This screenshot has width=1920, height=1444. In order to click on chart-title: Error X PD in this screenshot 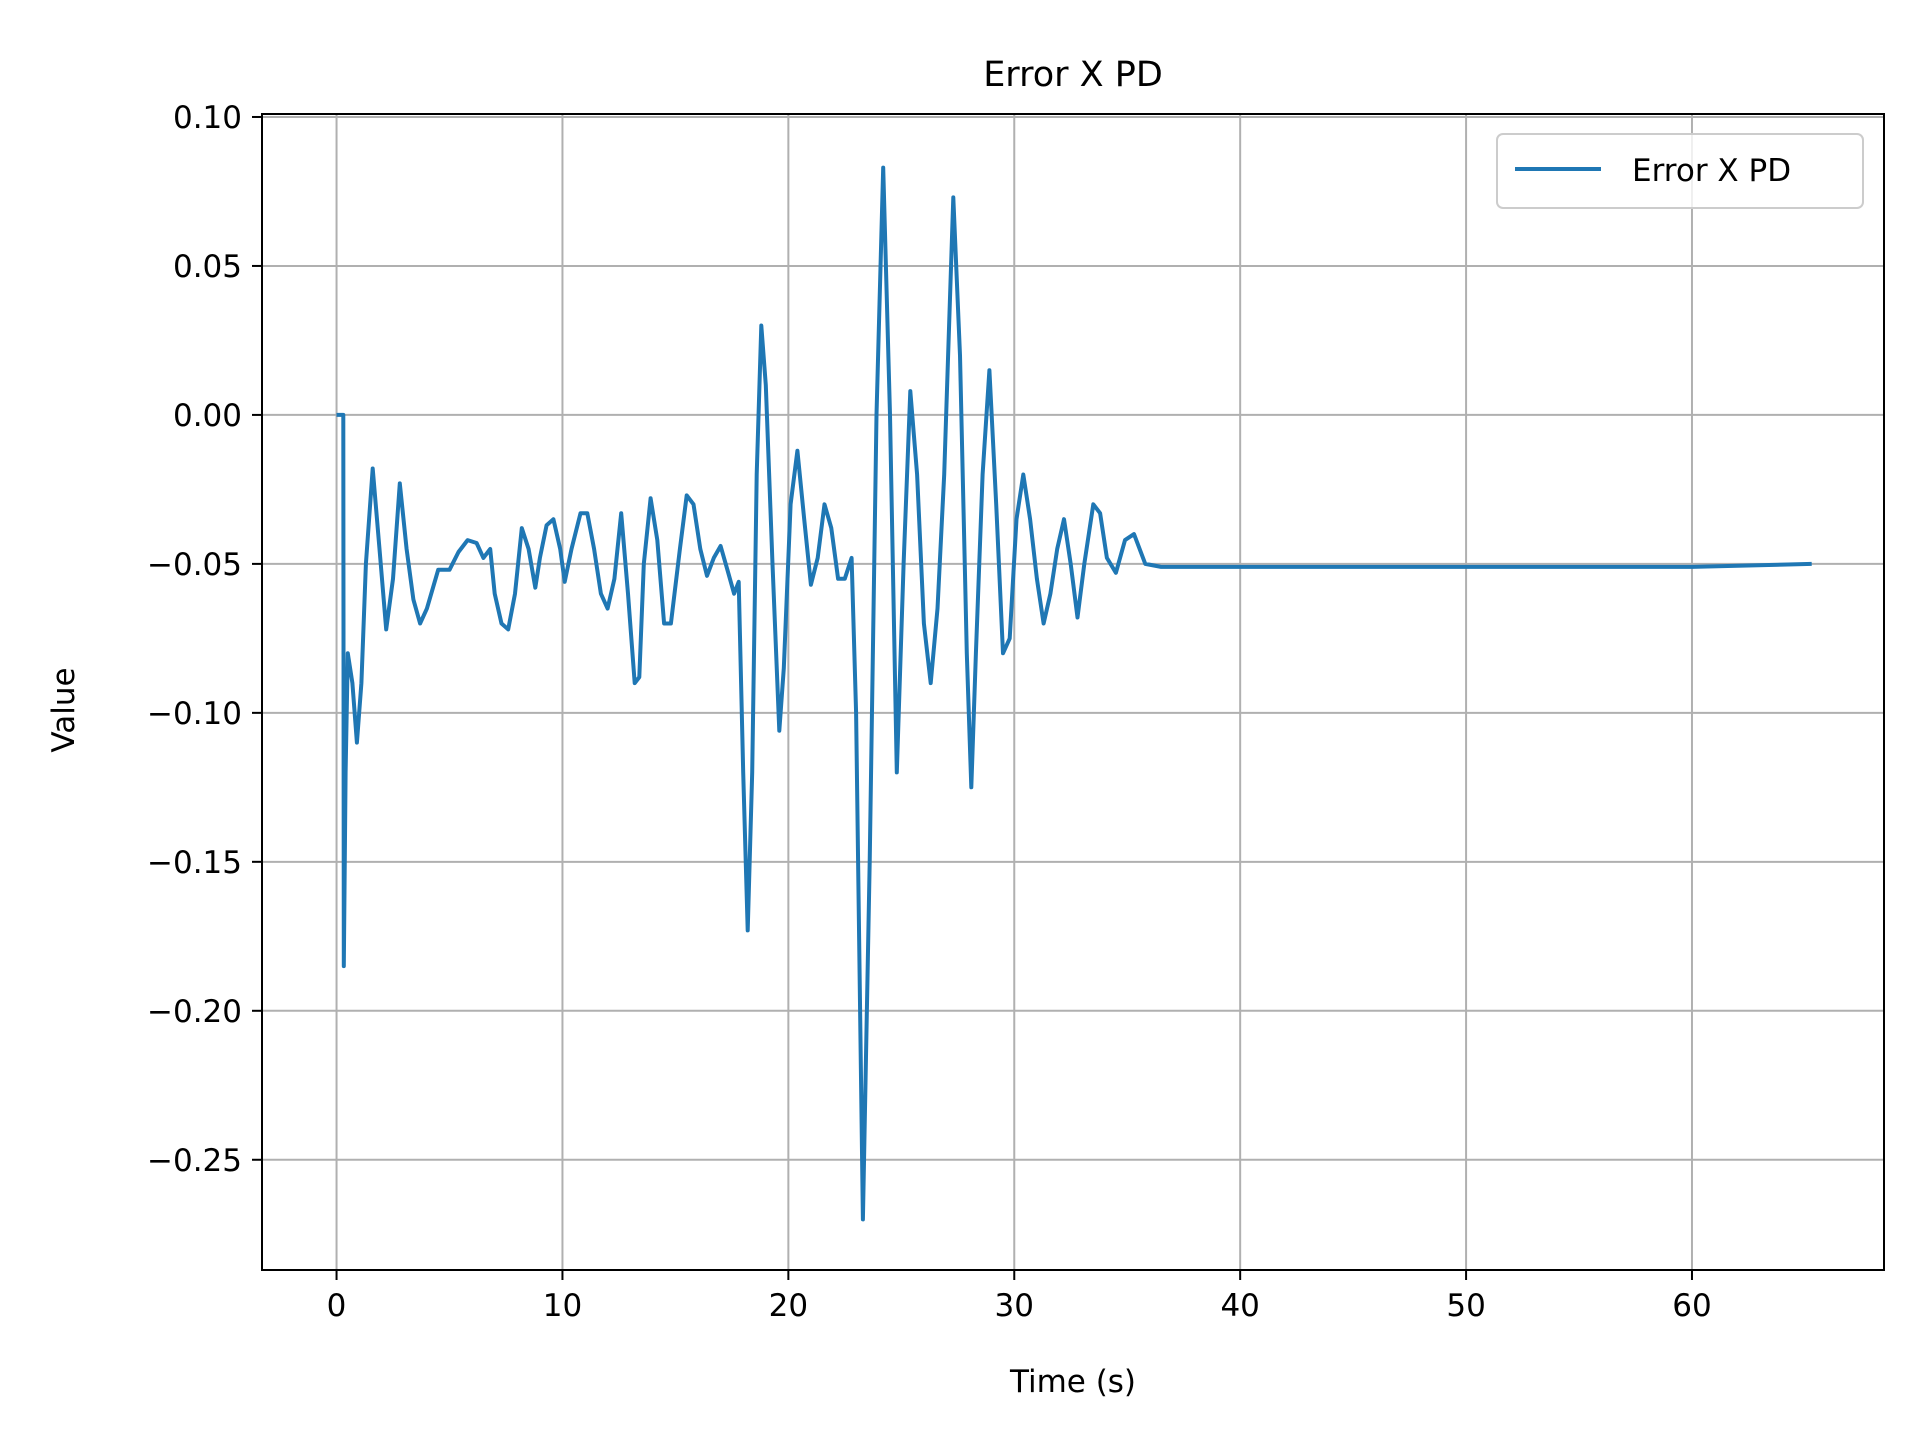, I will do `click(1073, 75)`.